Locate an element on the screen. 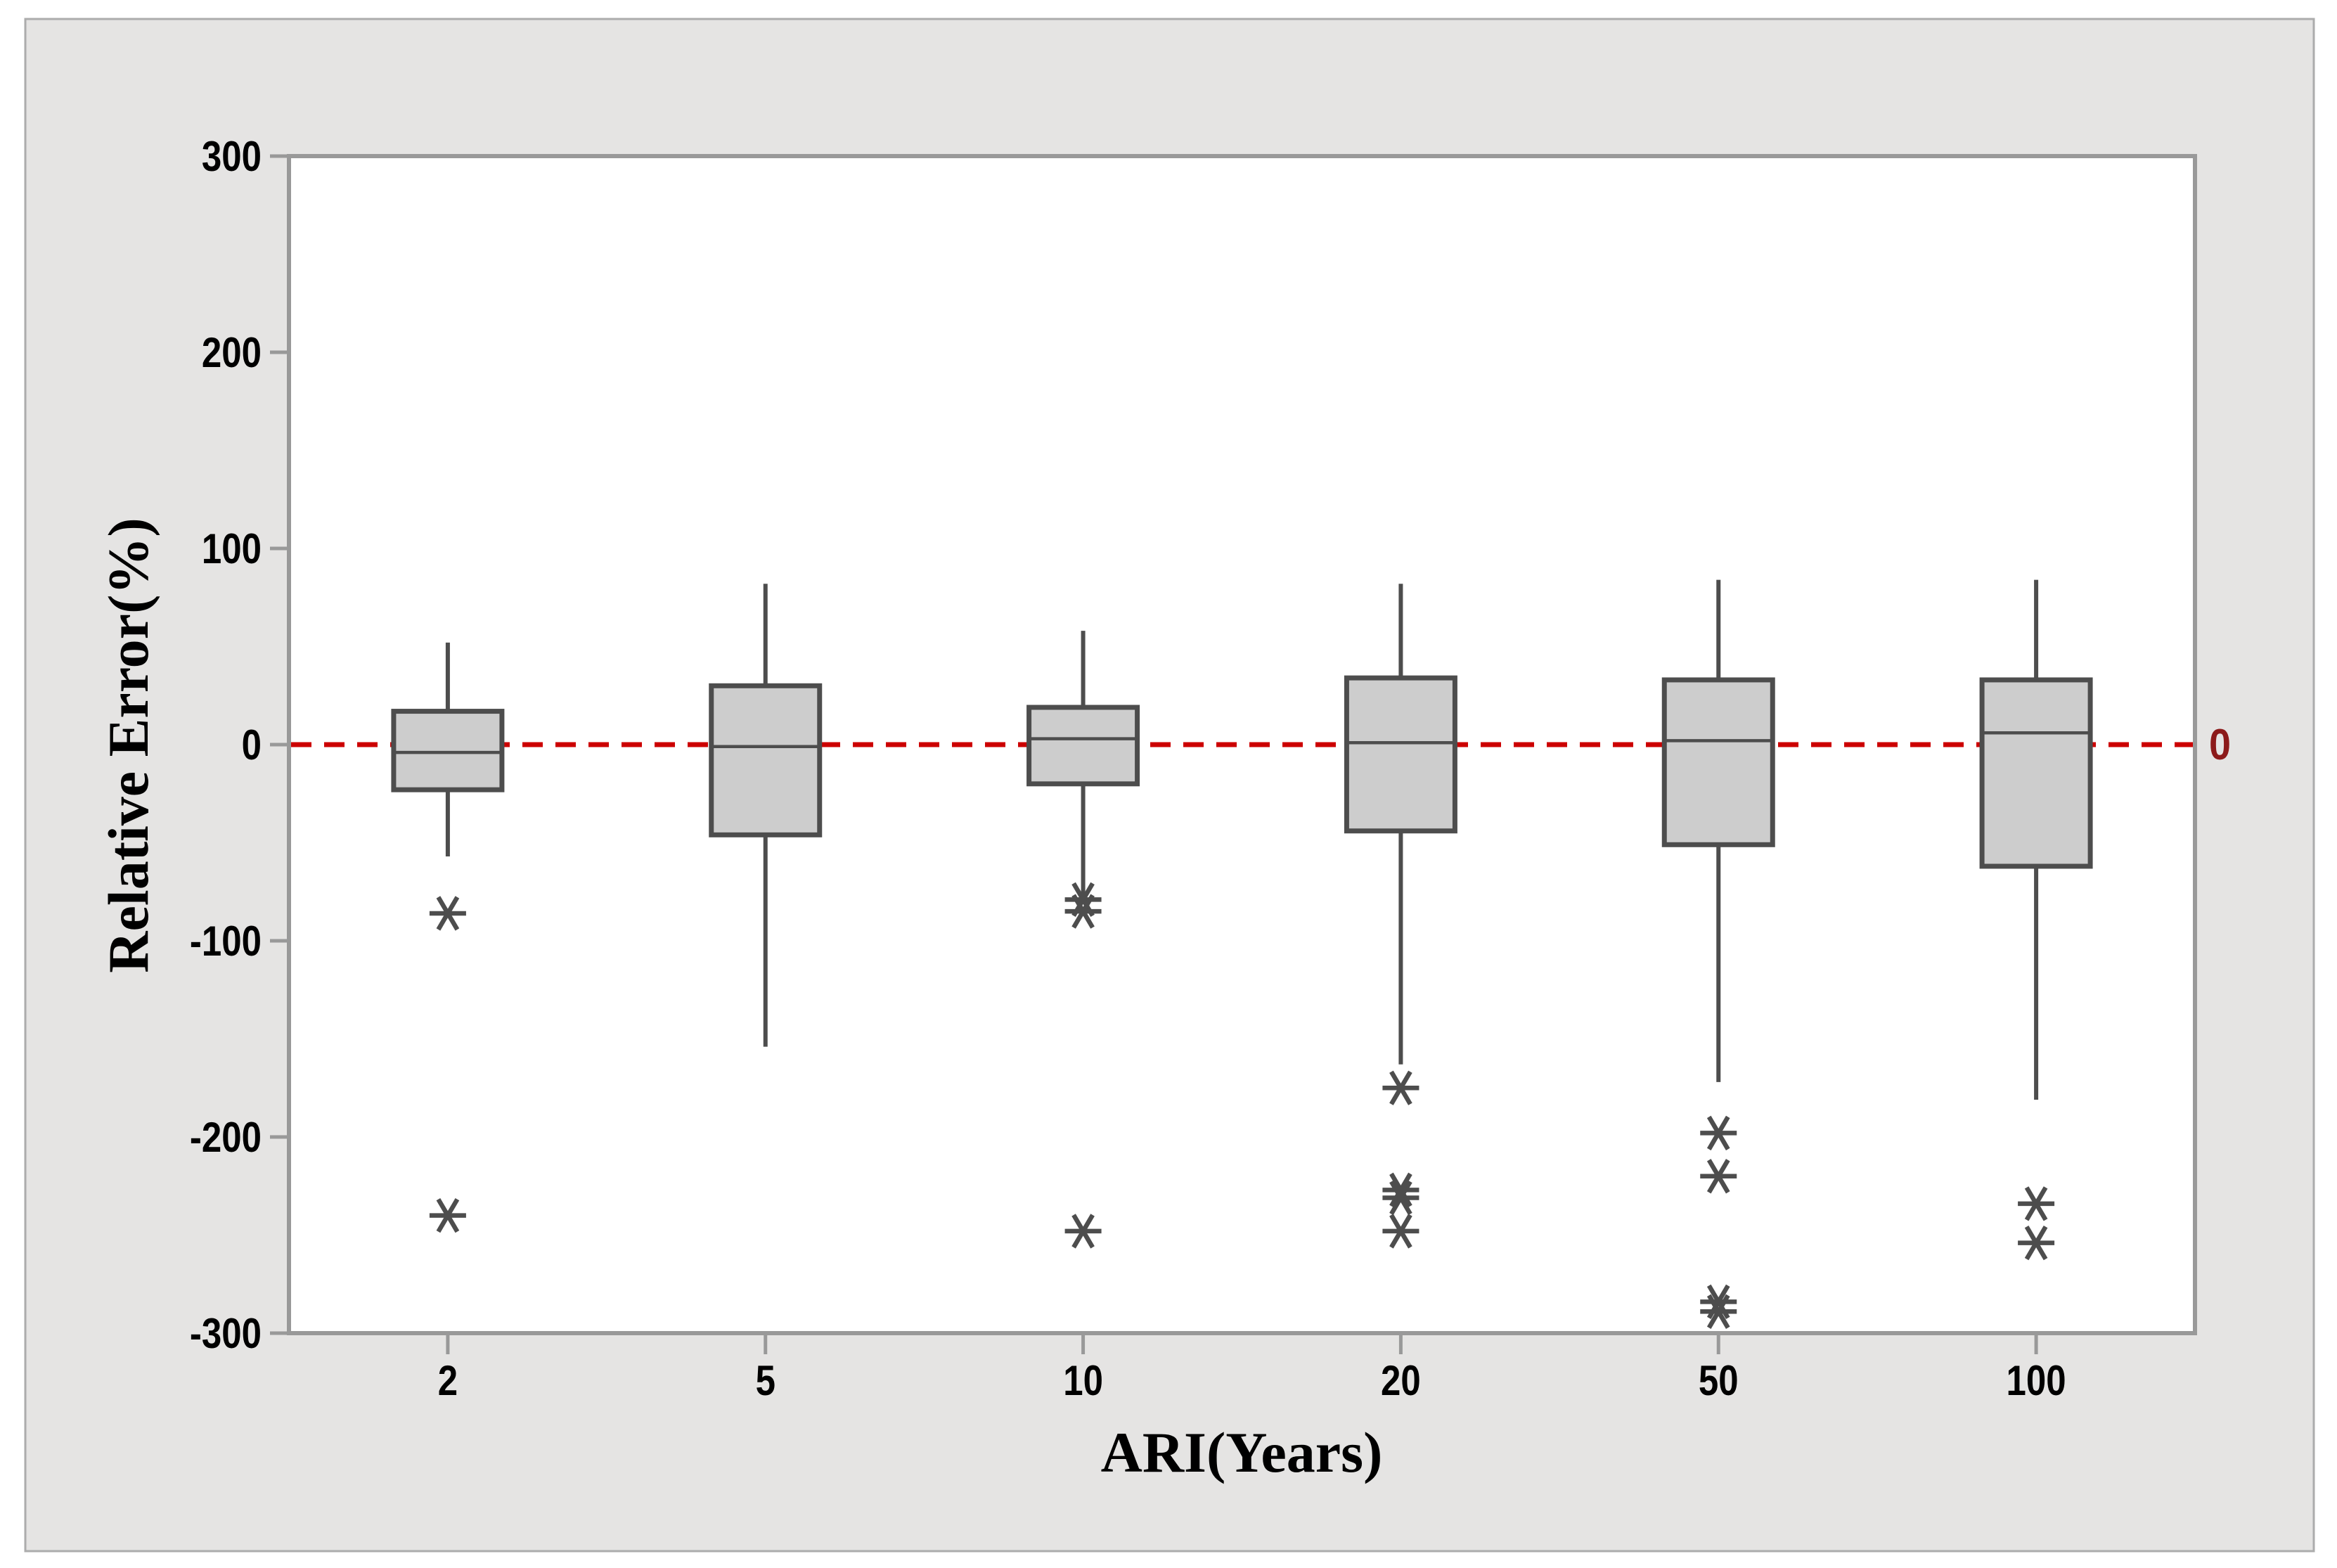 The image size is (2337, 1568). y-axis-title-group: Relative Error(%) is located at coordinates (128, 745).